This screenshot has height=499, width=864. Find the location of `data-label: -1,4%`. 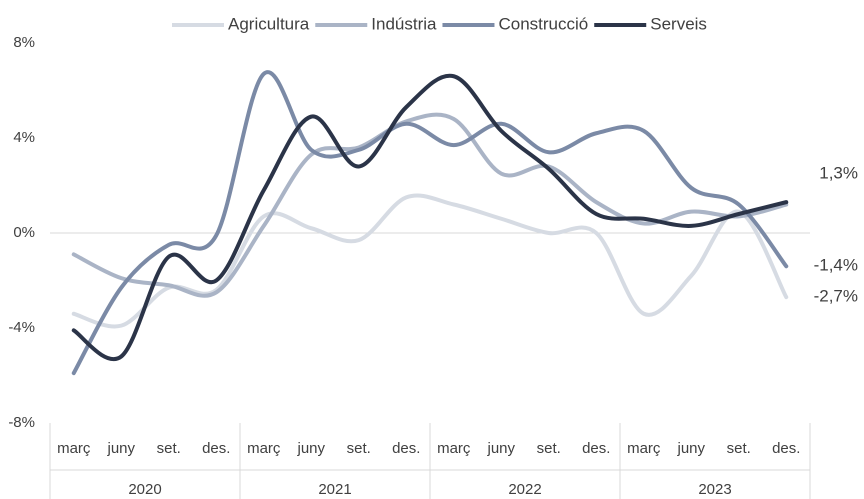

data-label: -1,4% is located at coordinates (836, 265).